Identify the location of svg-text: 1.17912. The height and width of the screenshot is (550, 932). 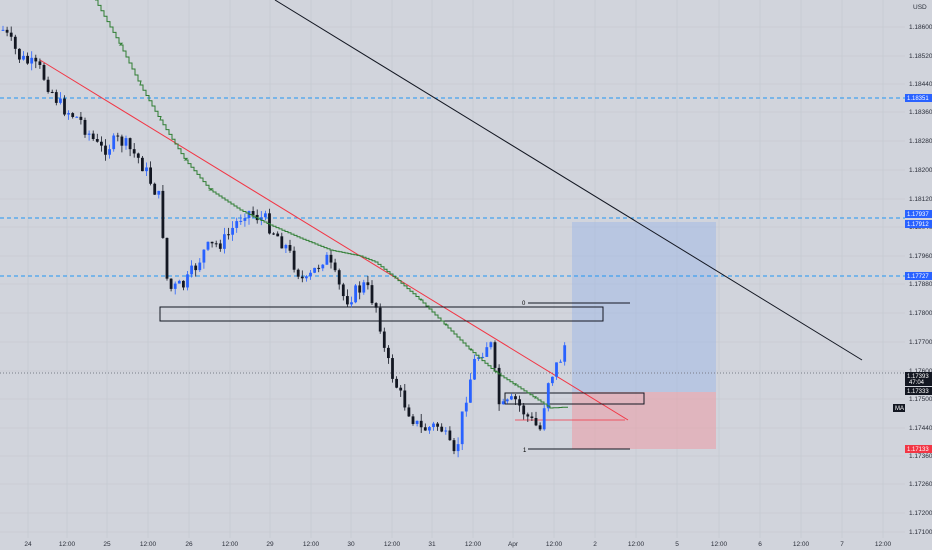
(918, 225).